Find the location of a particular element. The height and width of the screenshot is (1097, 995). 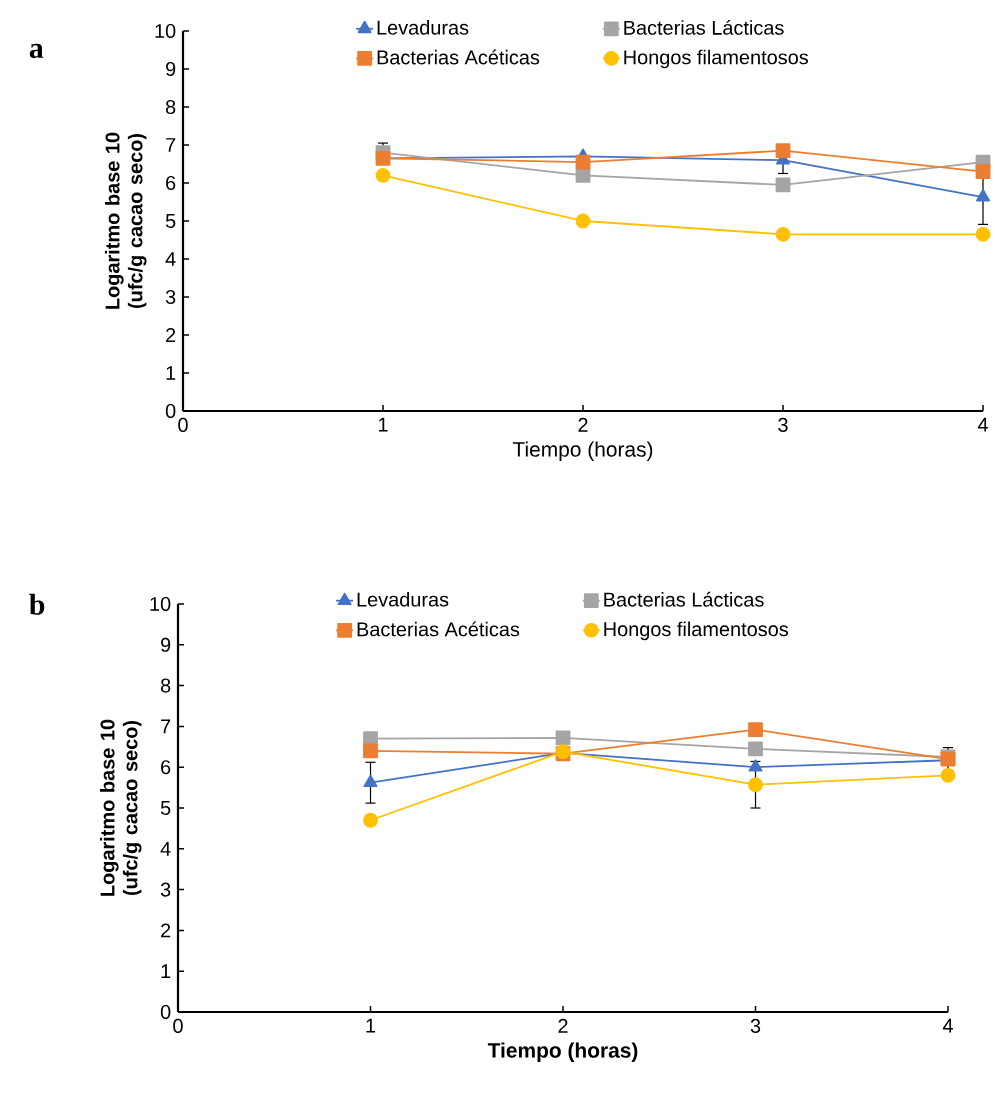

x-tick-label: 0 is located at coordinates (183, 424).